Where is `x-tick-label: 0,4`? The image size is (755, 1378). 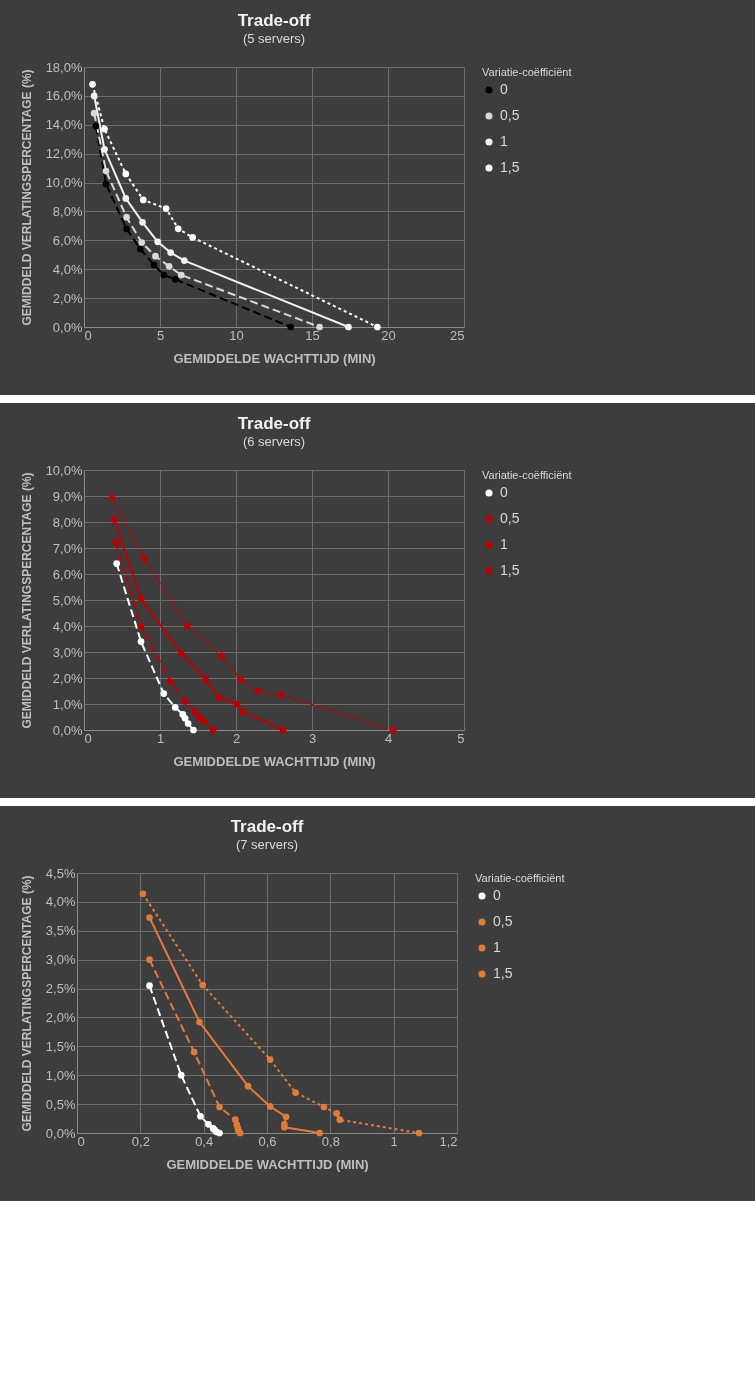 x-tick-label: 0,4 is located at coordinates (204, 1141).